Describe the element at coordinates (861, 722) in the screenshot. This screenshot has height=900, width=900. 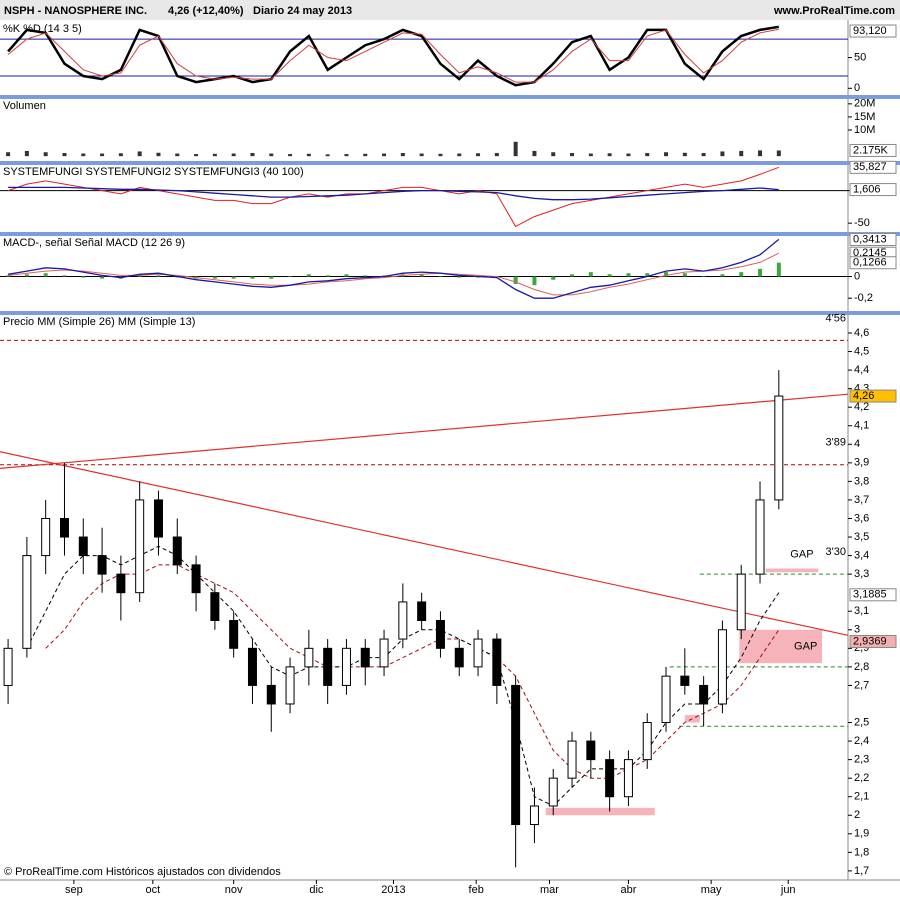
I see `y-tick-label: 2,5` at that location.